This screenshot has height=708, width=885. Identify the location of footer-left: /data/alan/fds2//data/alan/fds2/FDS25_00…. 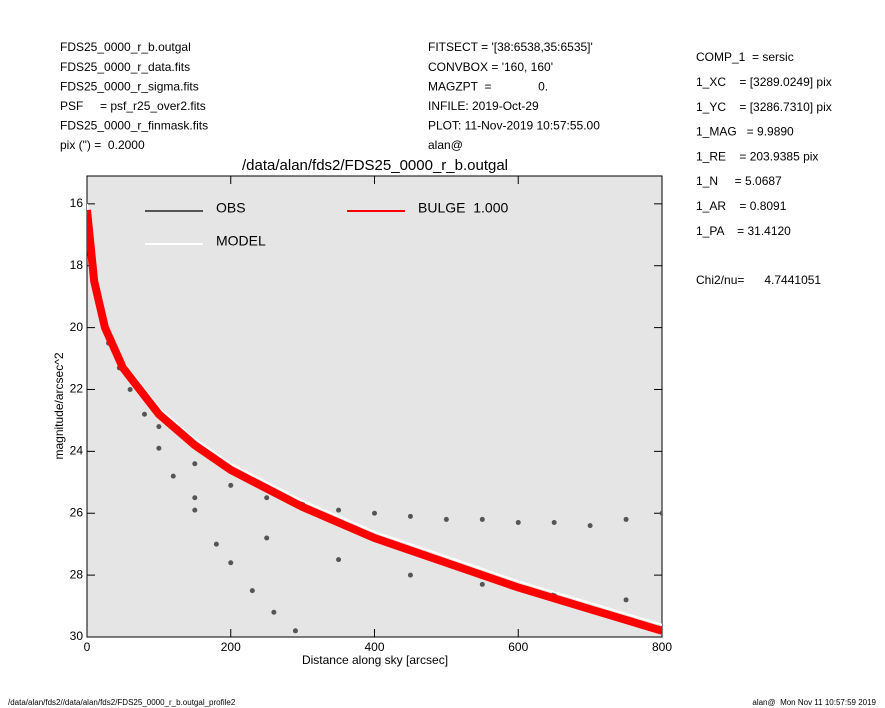
(122, 702).